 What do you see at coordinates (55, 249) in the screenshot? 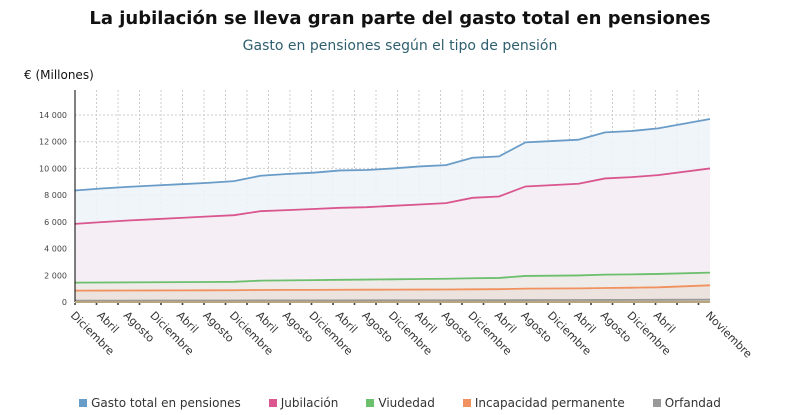
I see `y-tick-label: 4 000` at bounding box center [55, 249].